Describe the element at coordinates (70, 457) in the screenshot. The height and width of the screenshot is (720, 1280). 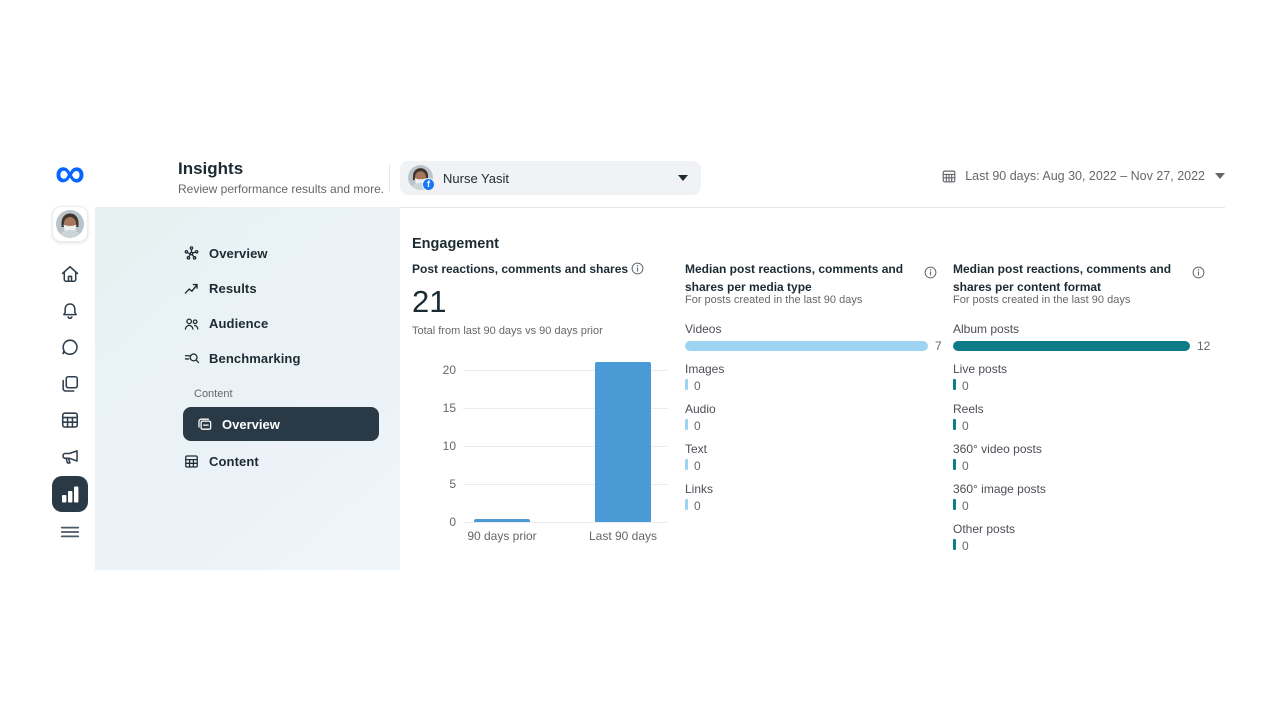
I see `ads-icon` at that location.